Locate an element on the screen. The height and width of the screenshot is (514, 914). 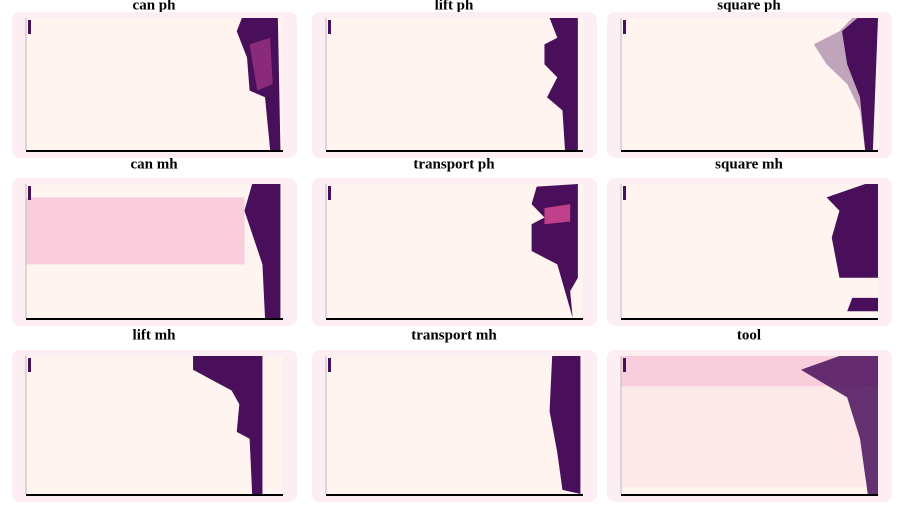
panel-title: can mh is located at coordinates (154, 164).